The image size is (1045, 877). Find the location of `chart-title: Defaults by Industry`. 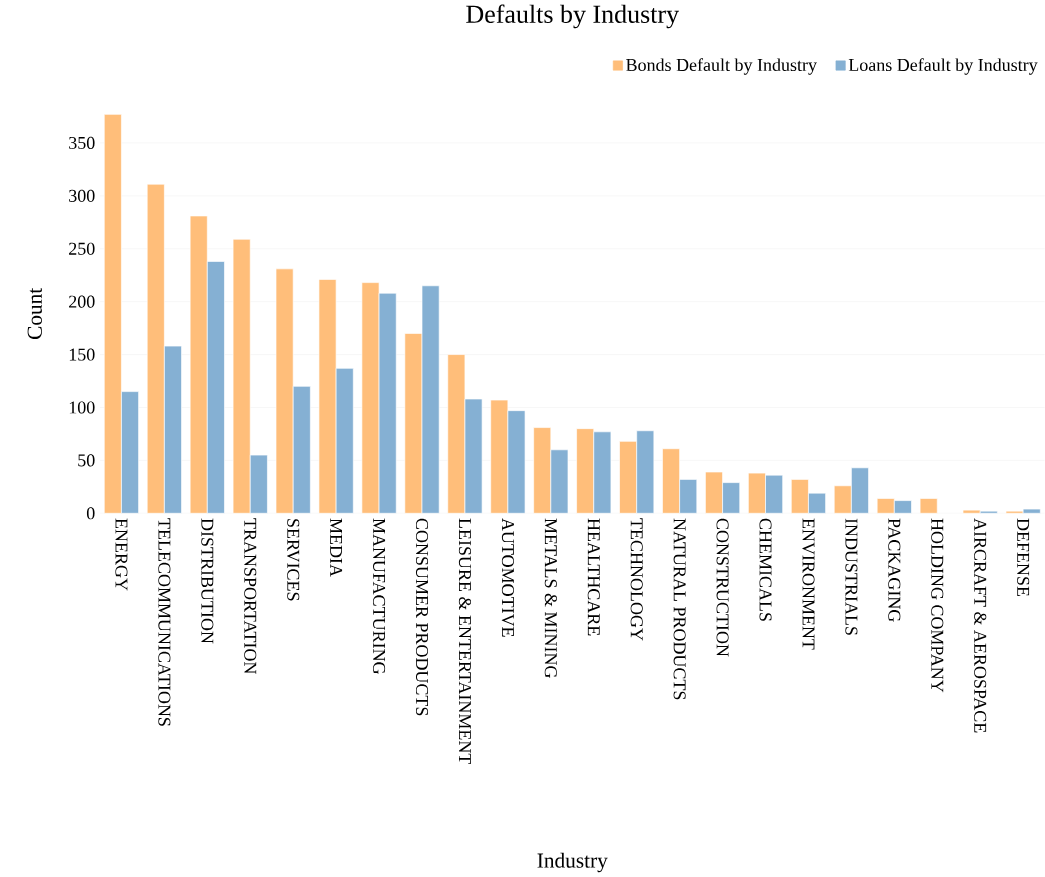

chart-title: Defaults by Industry is located at coordinates (572, 16).